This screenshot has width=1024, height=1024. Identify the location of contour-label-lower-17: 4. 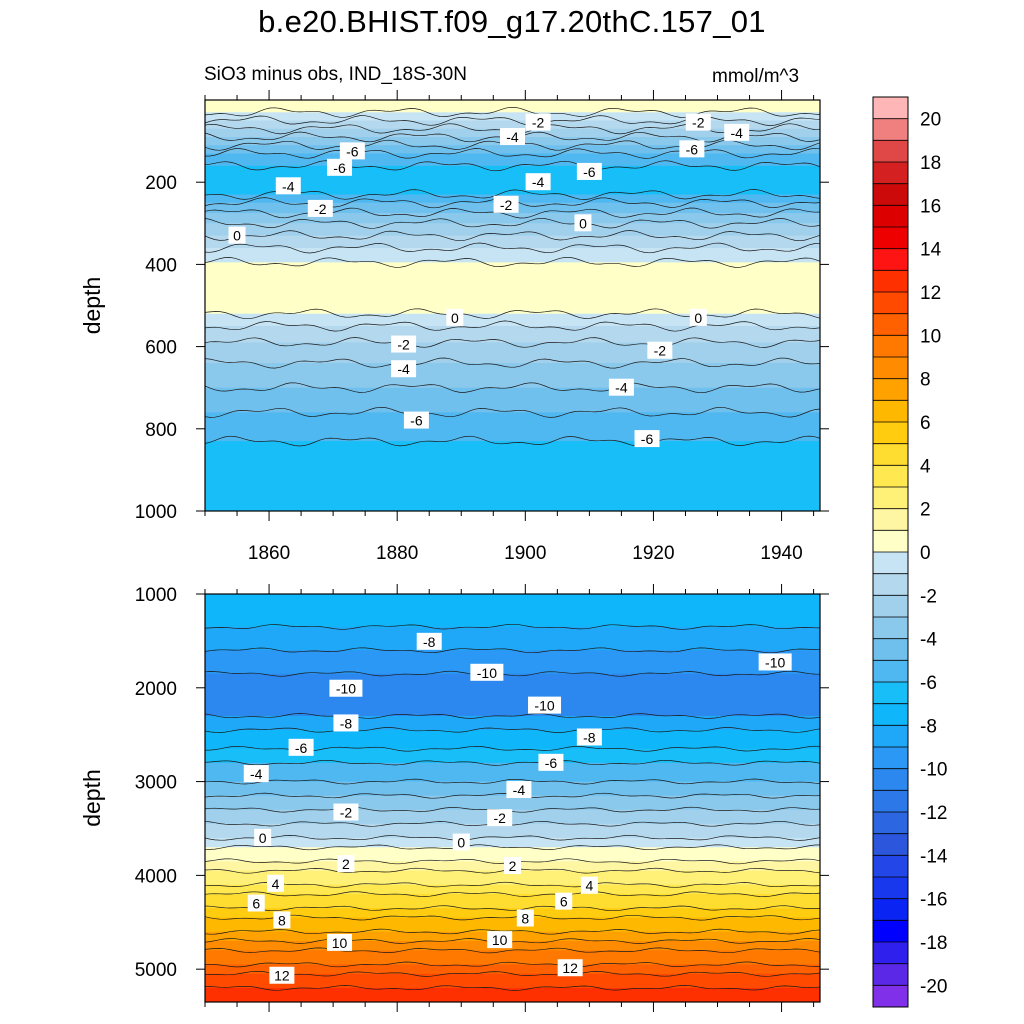
(275, 883).